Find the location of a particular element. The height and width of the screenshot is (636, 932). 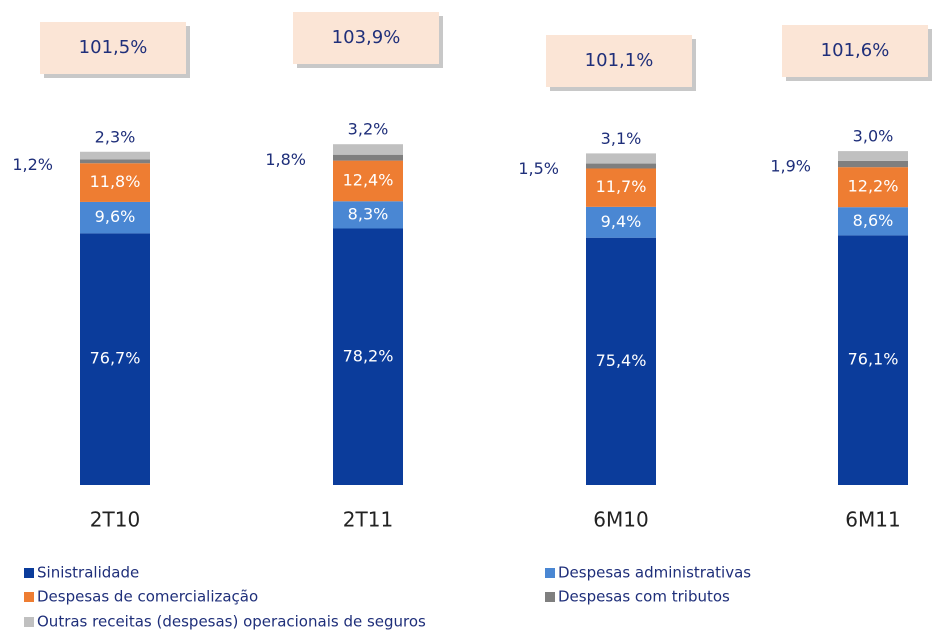

legend-label: Despesas de comercialização is located at coordinates (147, 597).